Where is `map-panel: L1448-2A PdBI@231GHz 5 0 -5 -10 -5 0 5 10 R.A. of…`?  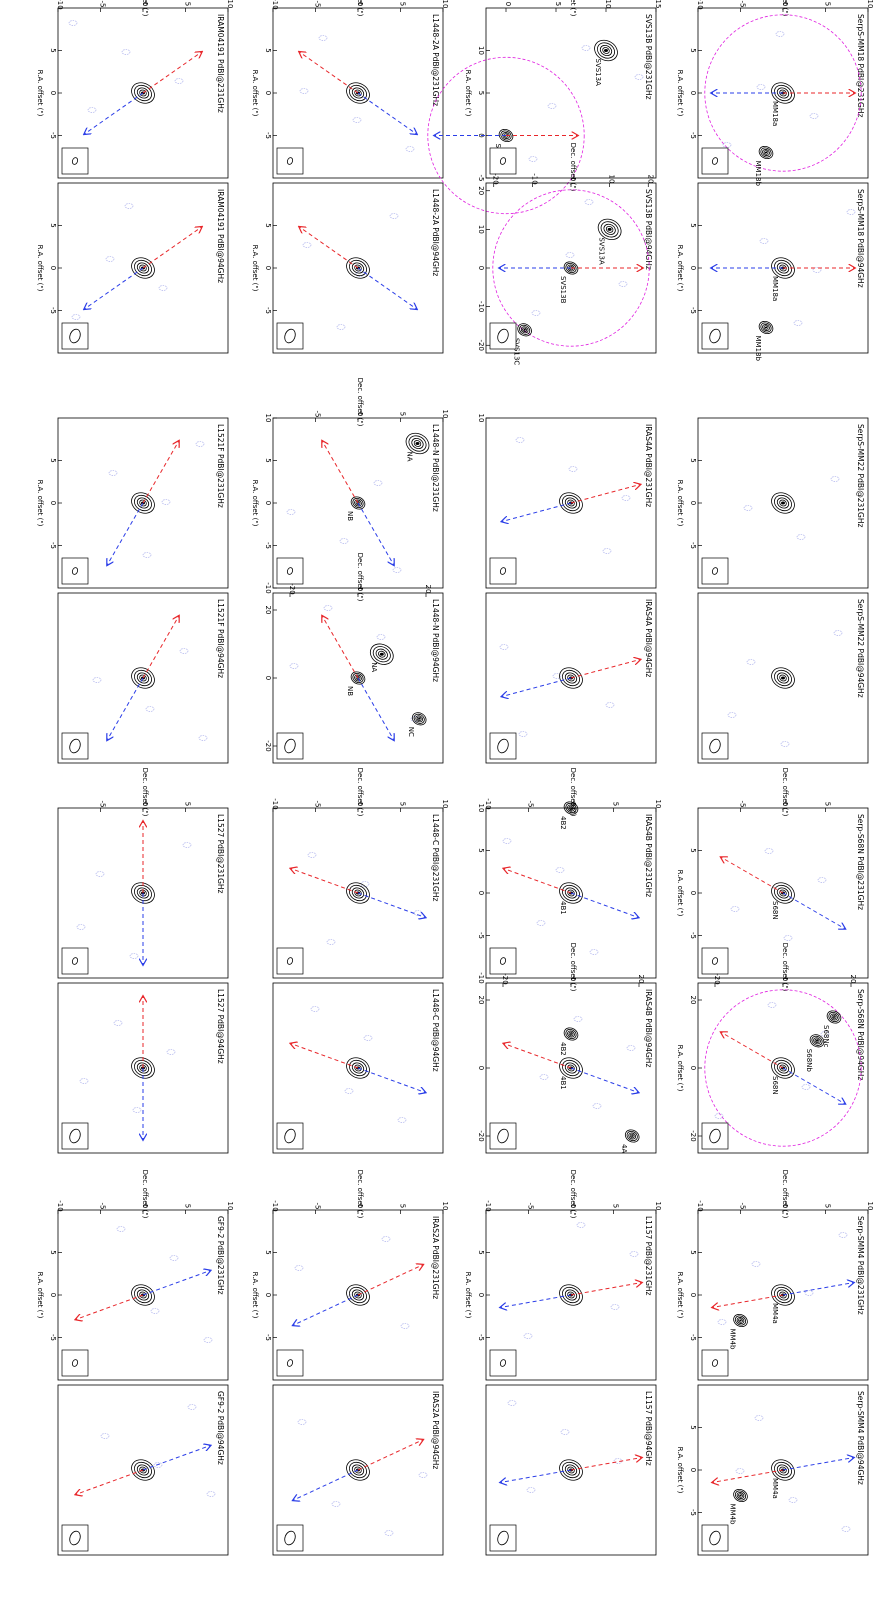
map-panel: L1448-2A PdBI@231GHz 5 0 -5 -10 -5 0 5 10 R.A. of… is located at coordinates (350, 89).